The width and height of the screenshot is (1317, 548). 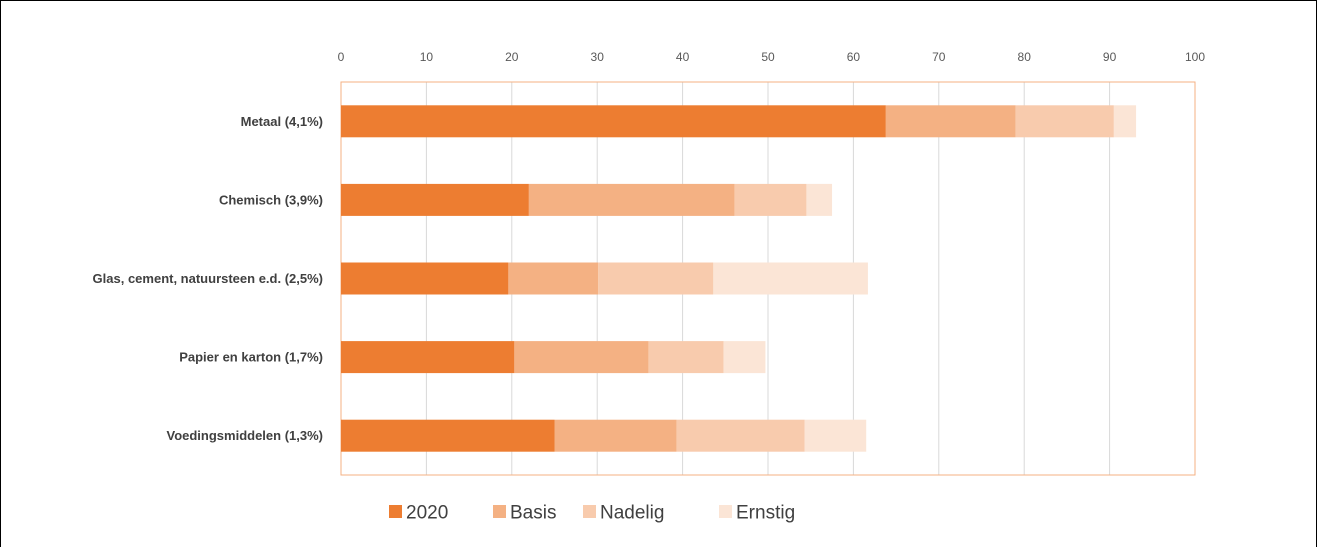 I want to click on x-tick-label: 0, so click(x=341, y=57).